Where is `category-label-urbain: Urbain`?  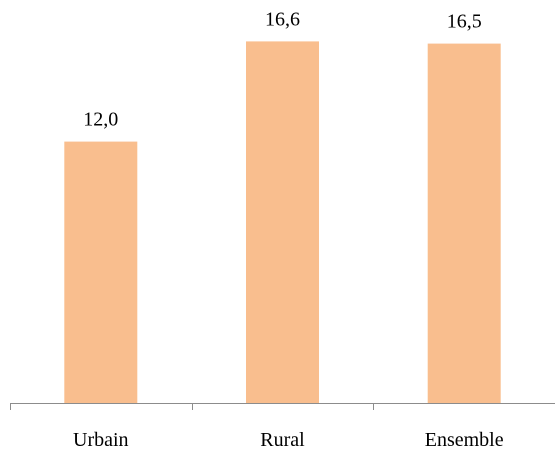
category-label-urbain: Urbain is located at coordinates (101, 440).